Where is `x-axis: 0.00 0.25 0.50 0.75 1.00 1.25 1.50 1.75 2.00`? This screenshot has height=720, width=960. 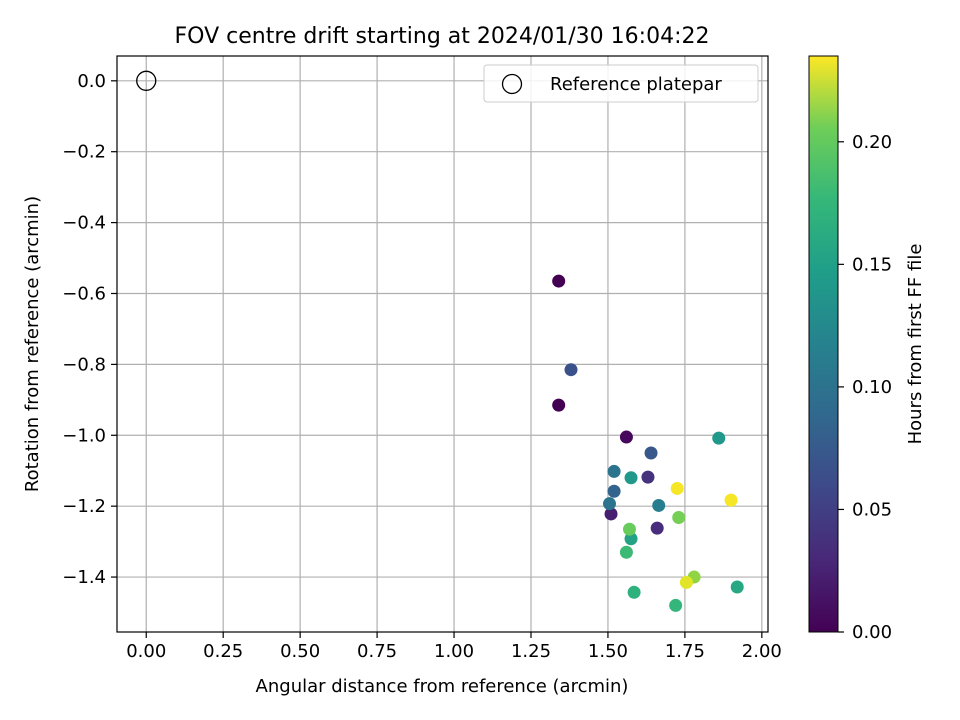
x-axis: 0.00 0.25 0.50 0.75 1.00 1.25 1.50 1.75 2.00 is located at coordinates (454, 647).